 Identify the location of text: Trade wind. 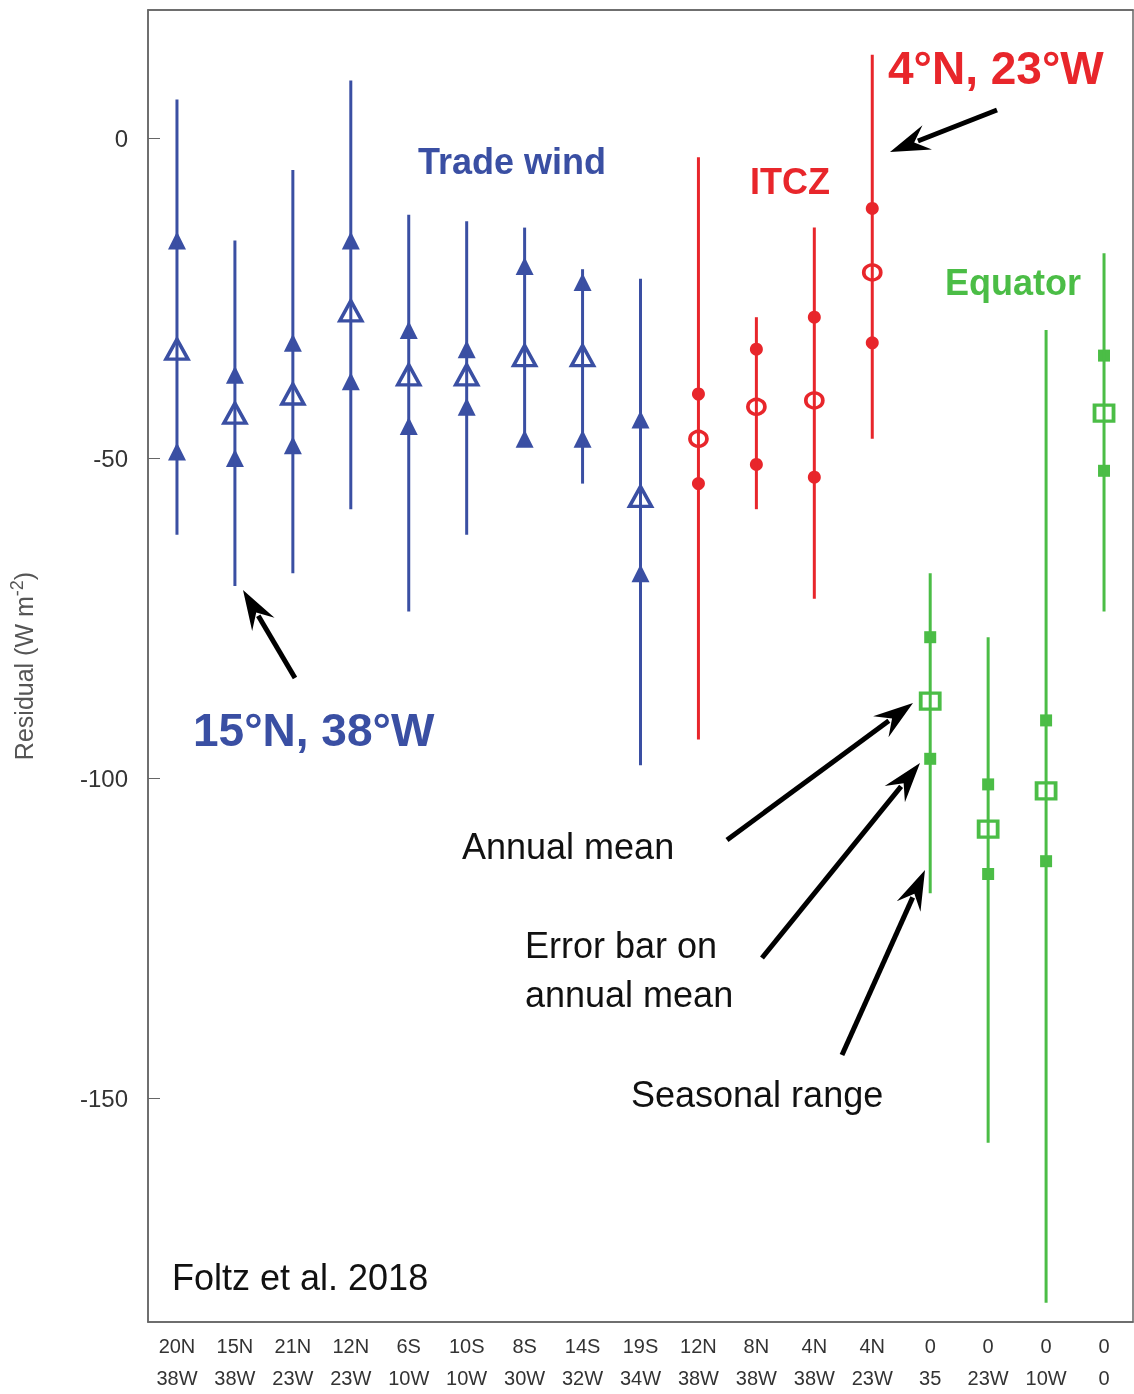
(512, 161).